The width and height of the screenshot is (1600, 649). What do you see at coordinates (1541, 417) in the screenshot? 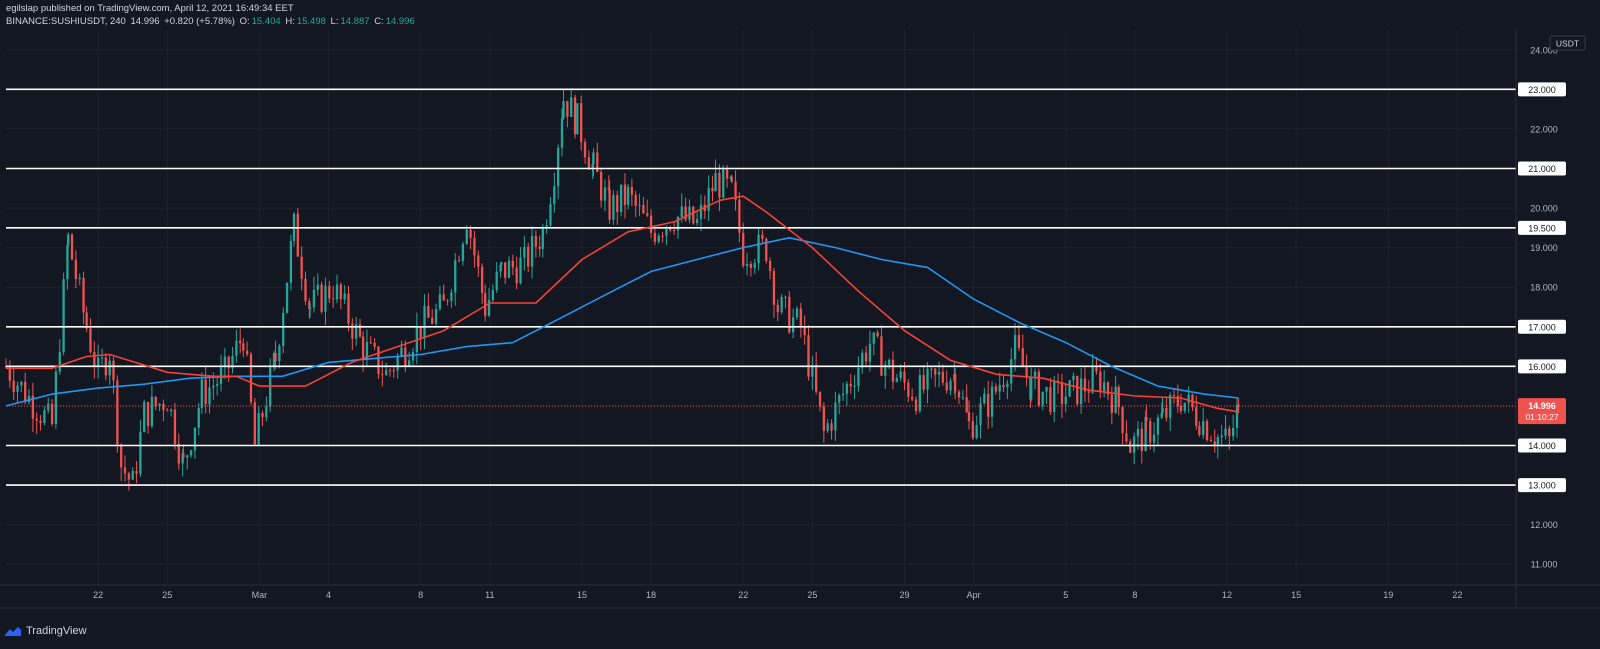
I see `bar-countdown-label: 01:10:27` at bounding box center [1541, 417].